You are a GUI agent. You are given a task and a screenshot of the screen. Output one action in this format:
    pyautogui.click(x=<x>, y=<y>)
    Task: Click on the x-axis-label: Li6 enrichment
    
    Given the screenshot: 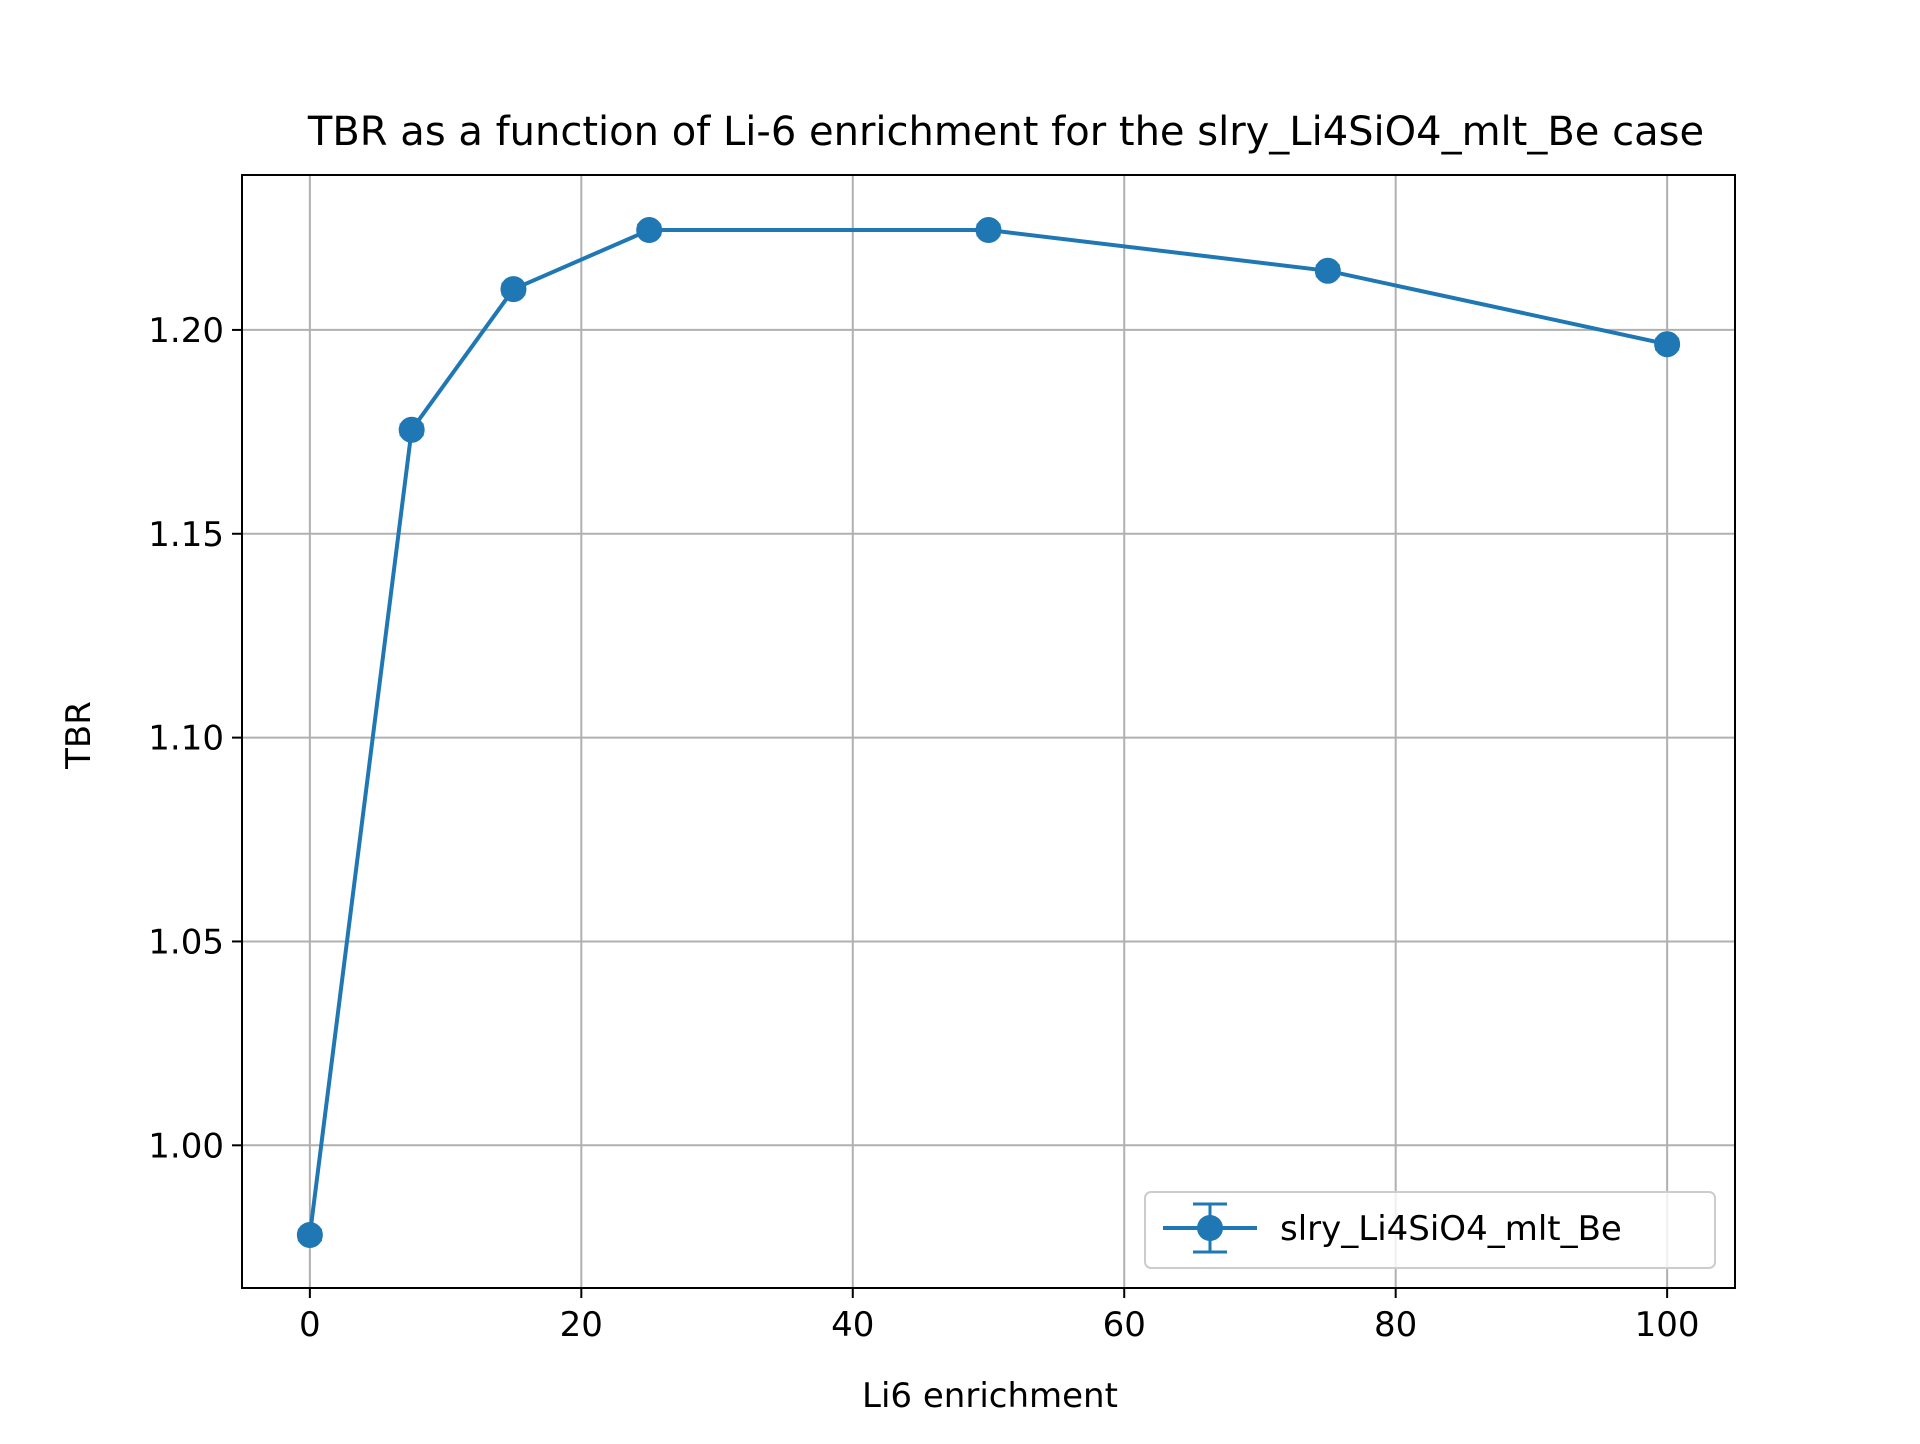 What is the action you would take?
    pyautogui.click(x=990, y=1396)
    